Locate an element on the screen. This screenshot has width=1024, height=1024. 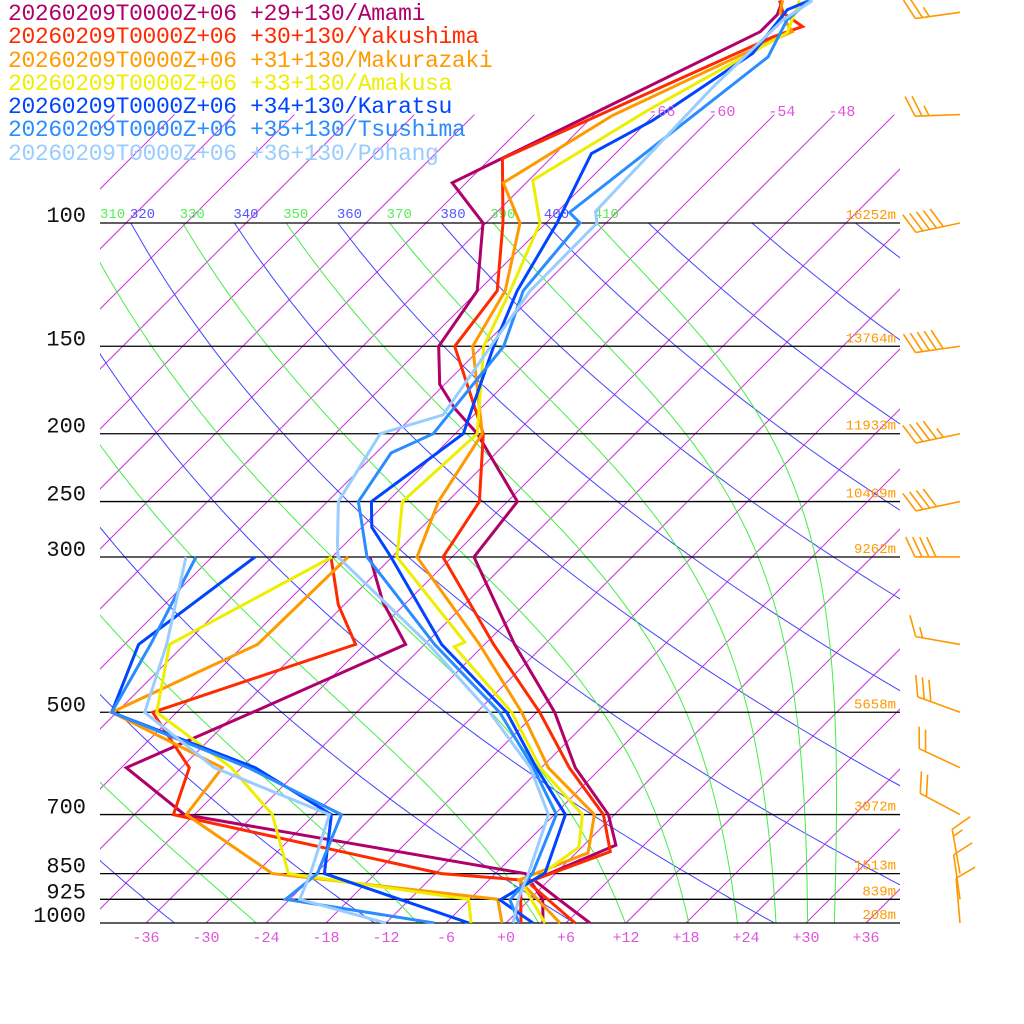
temperature-tick-label: -6 is located at coordinates (446, 938).